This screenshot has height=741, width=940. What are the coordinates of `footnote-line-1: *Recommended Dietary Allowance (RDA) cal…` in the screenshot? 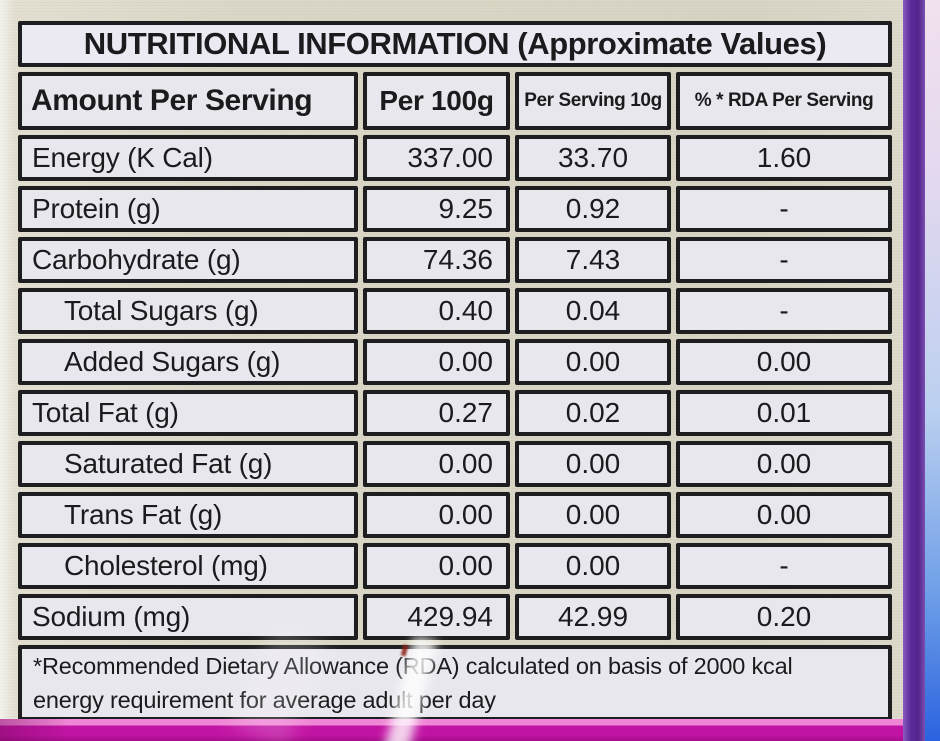 It's located at (413, 665).